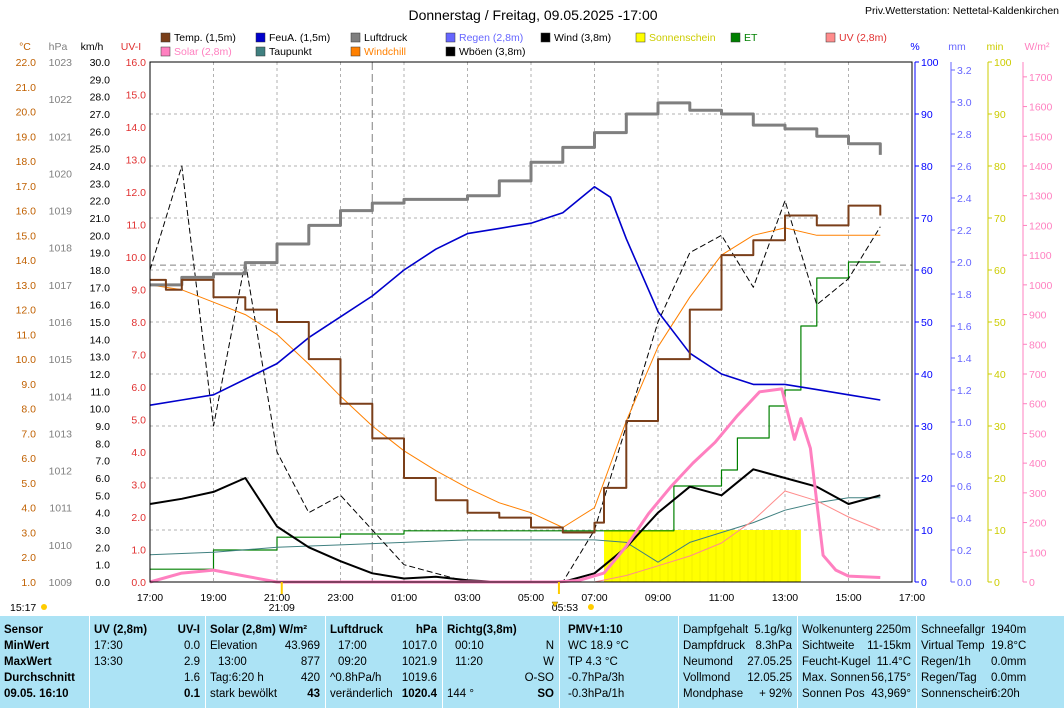  I want to click on uv-avg: 1.6, so click(192, 678).